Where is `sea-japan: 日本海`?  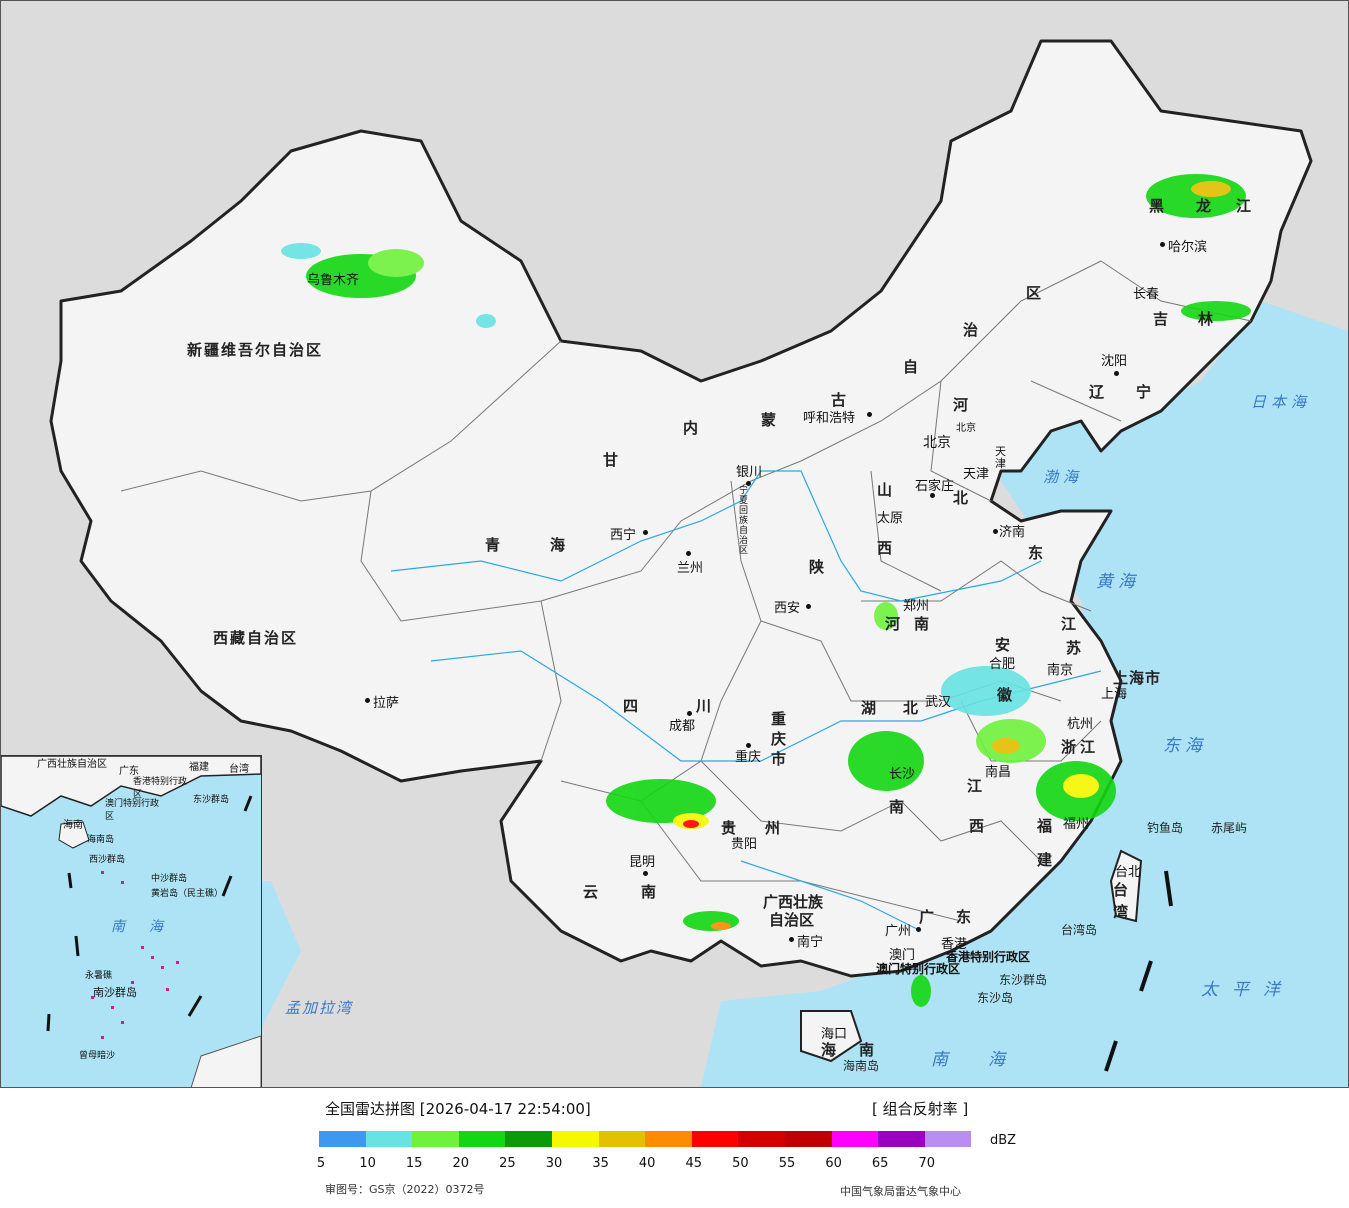
sea-japan: 日本海 is located at coordinates (1281, 402).